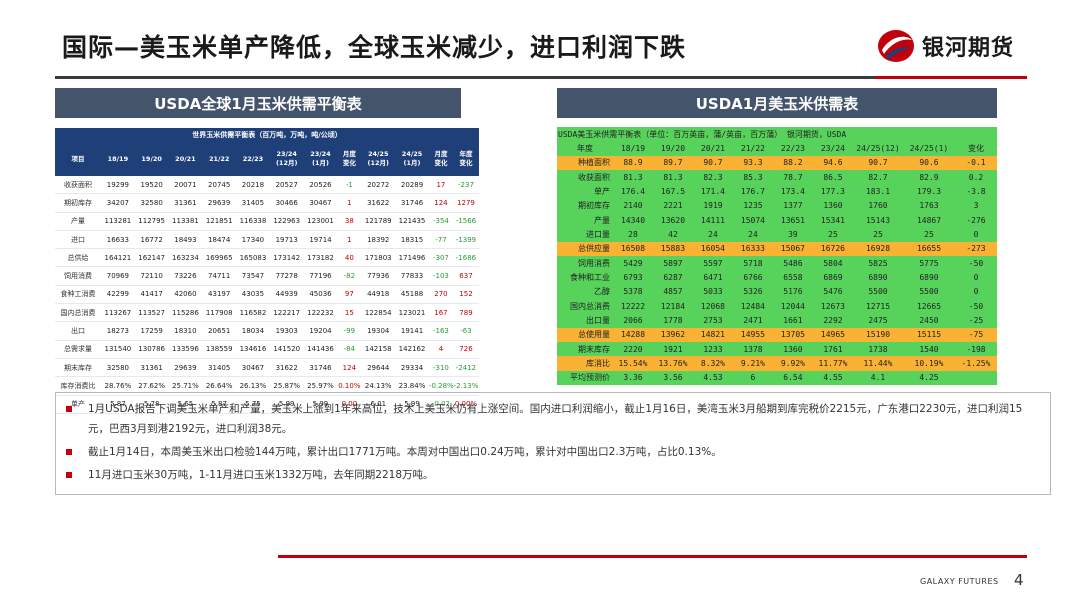  I want to click on table-cell: 16333, so click(752, 248).